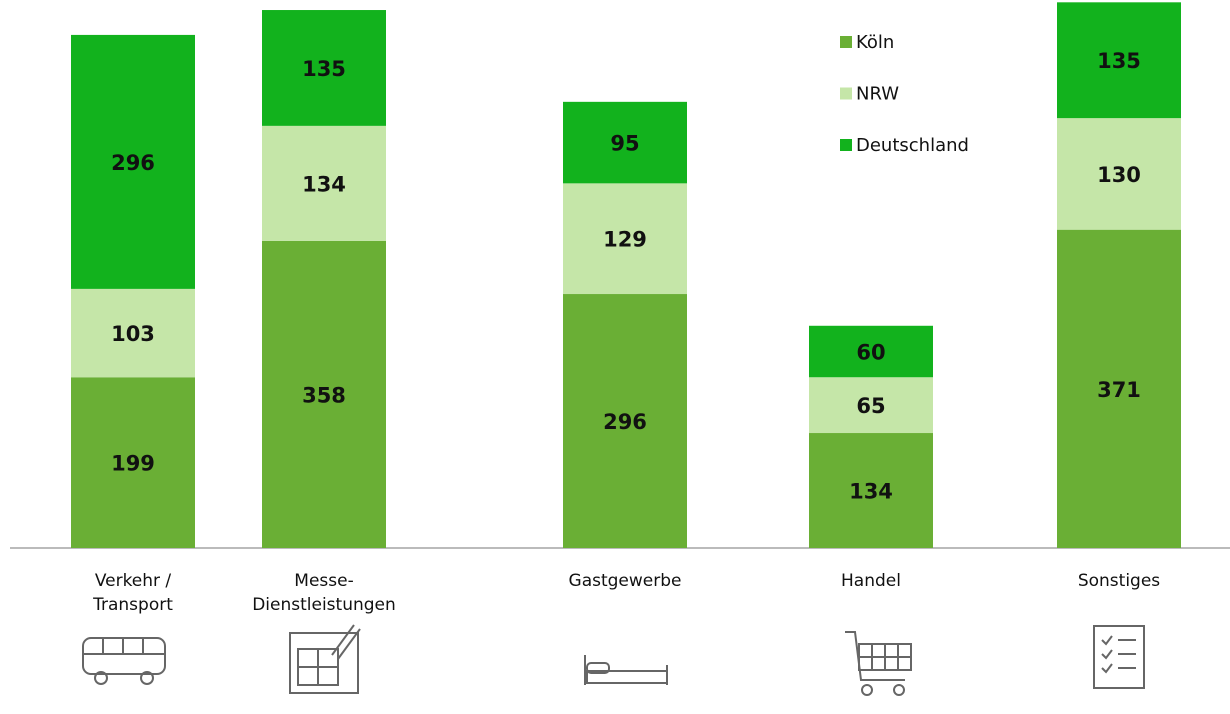 This screenshot has height=714, width=1230. Describe the element at coordinates (132, 605) in the screenshot. I see `x-tick-label: Transport` at that location.